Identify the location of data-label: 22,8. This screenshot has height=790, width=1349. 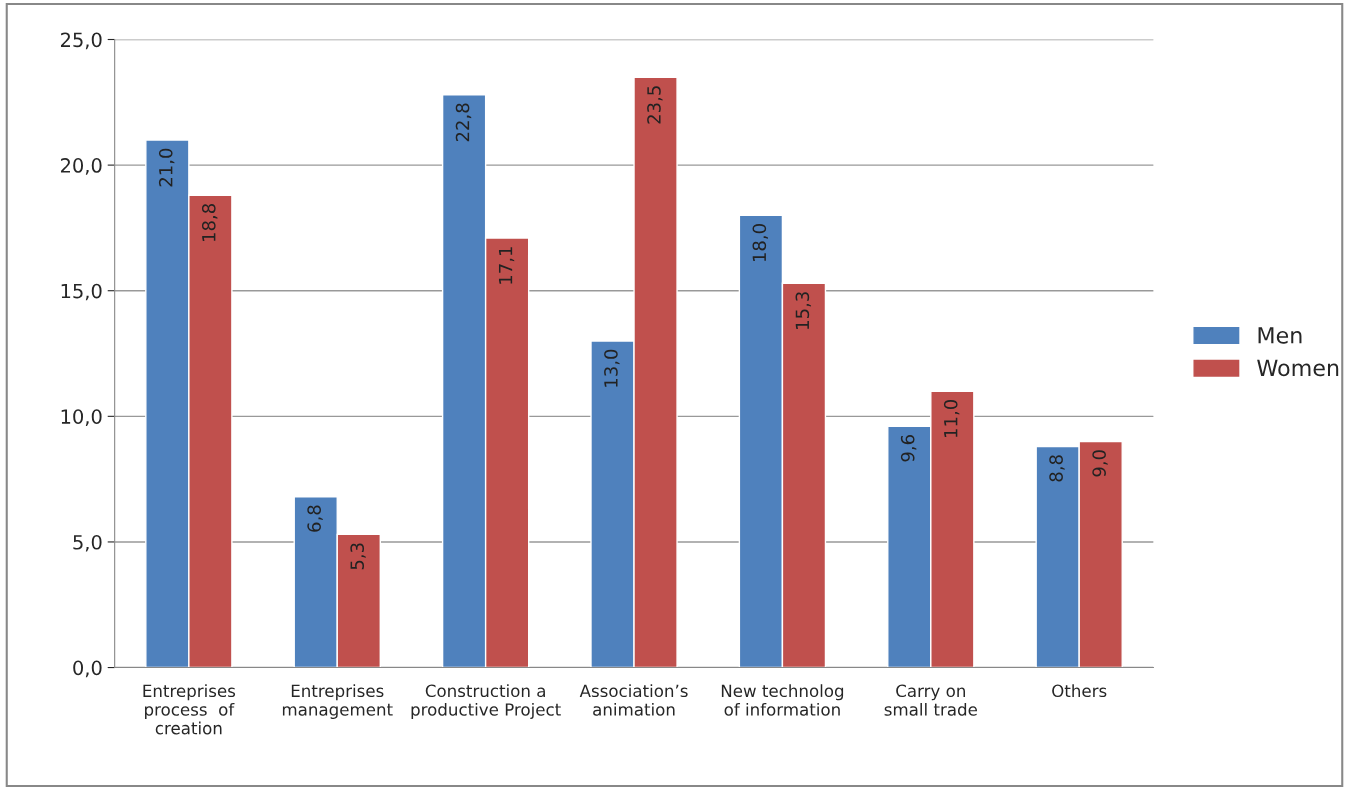
(463, 122).